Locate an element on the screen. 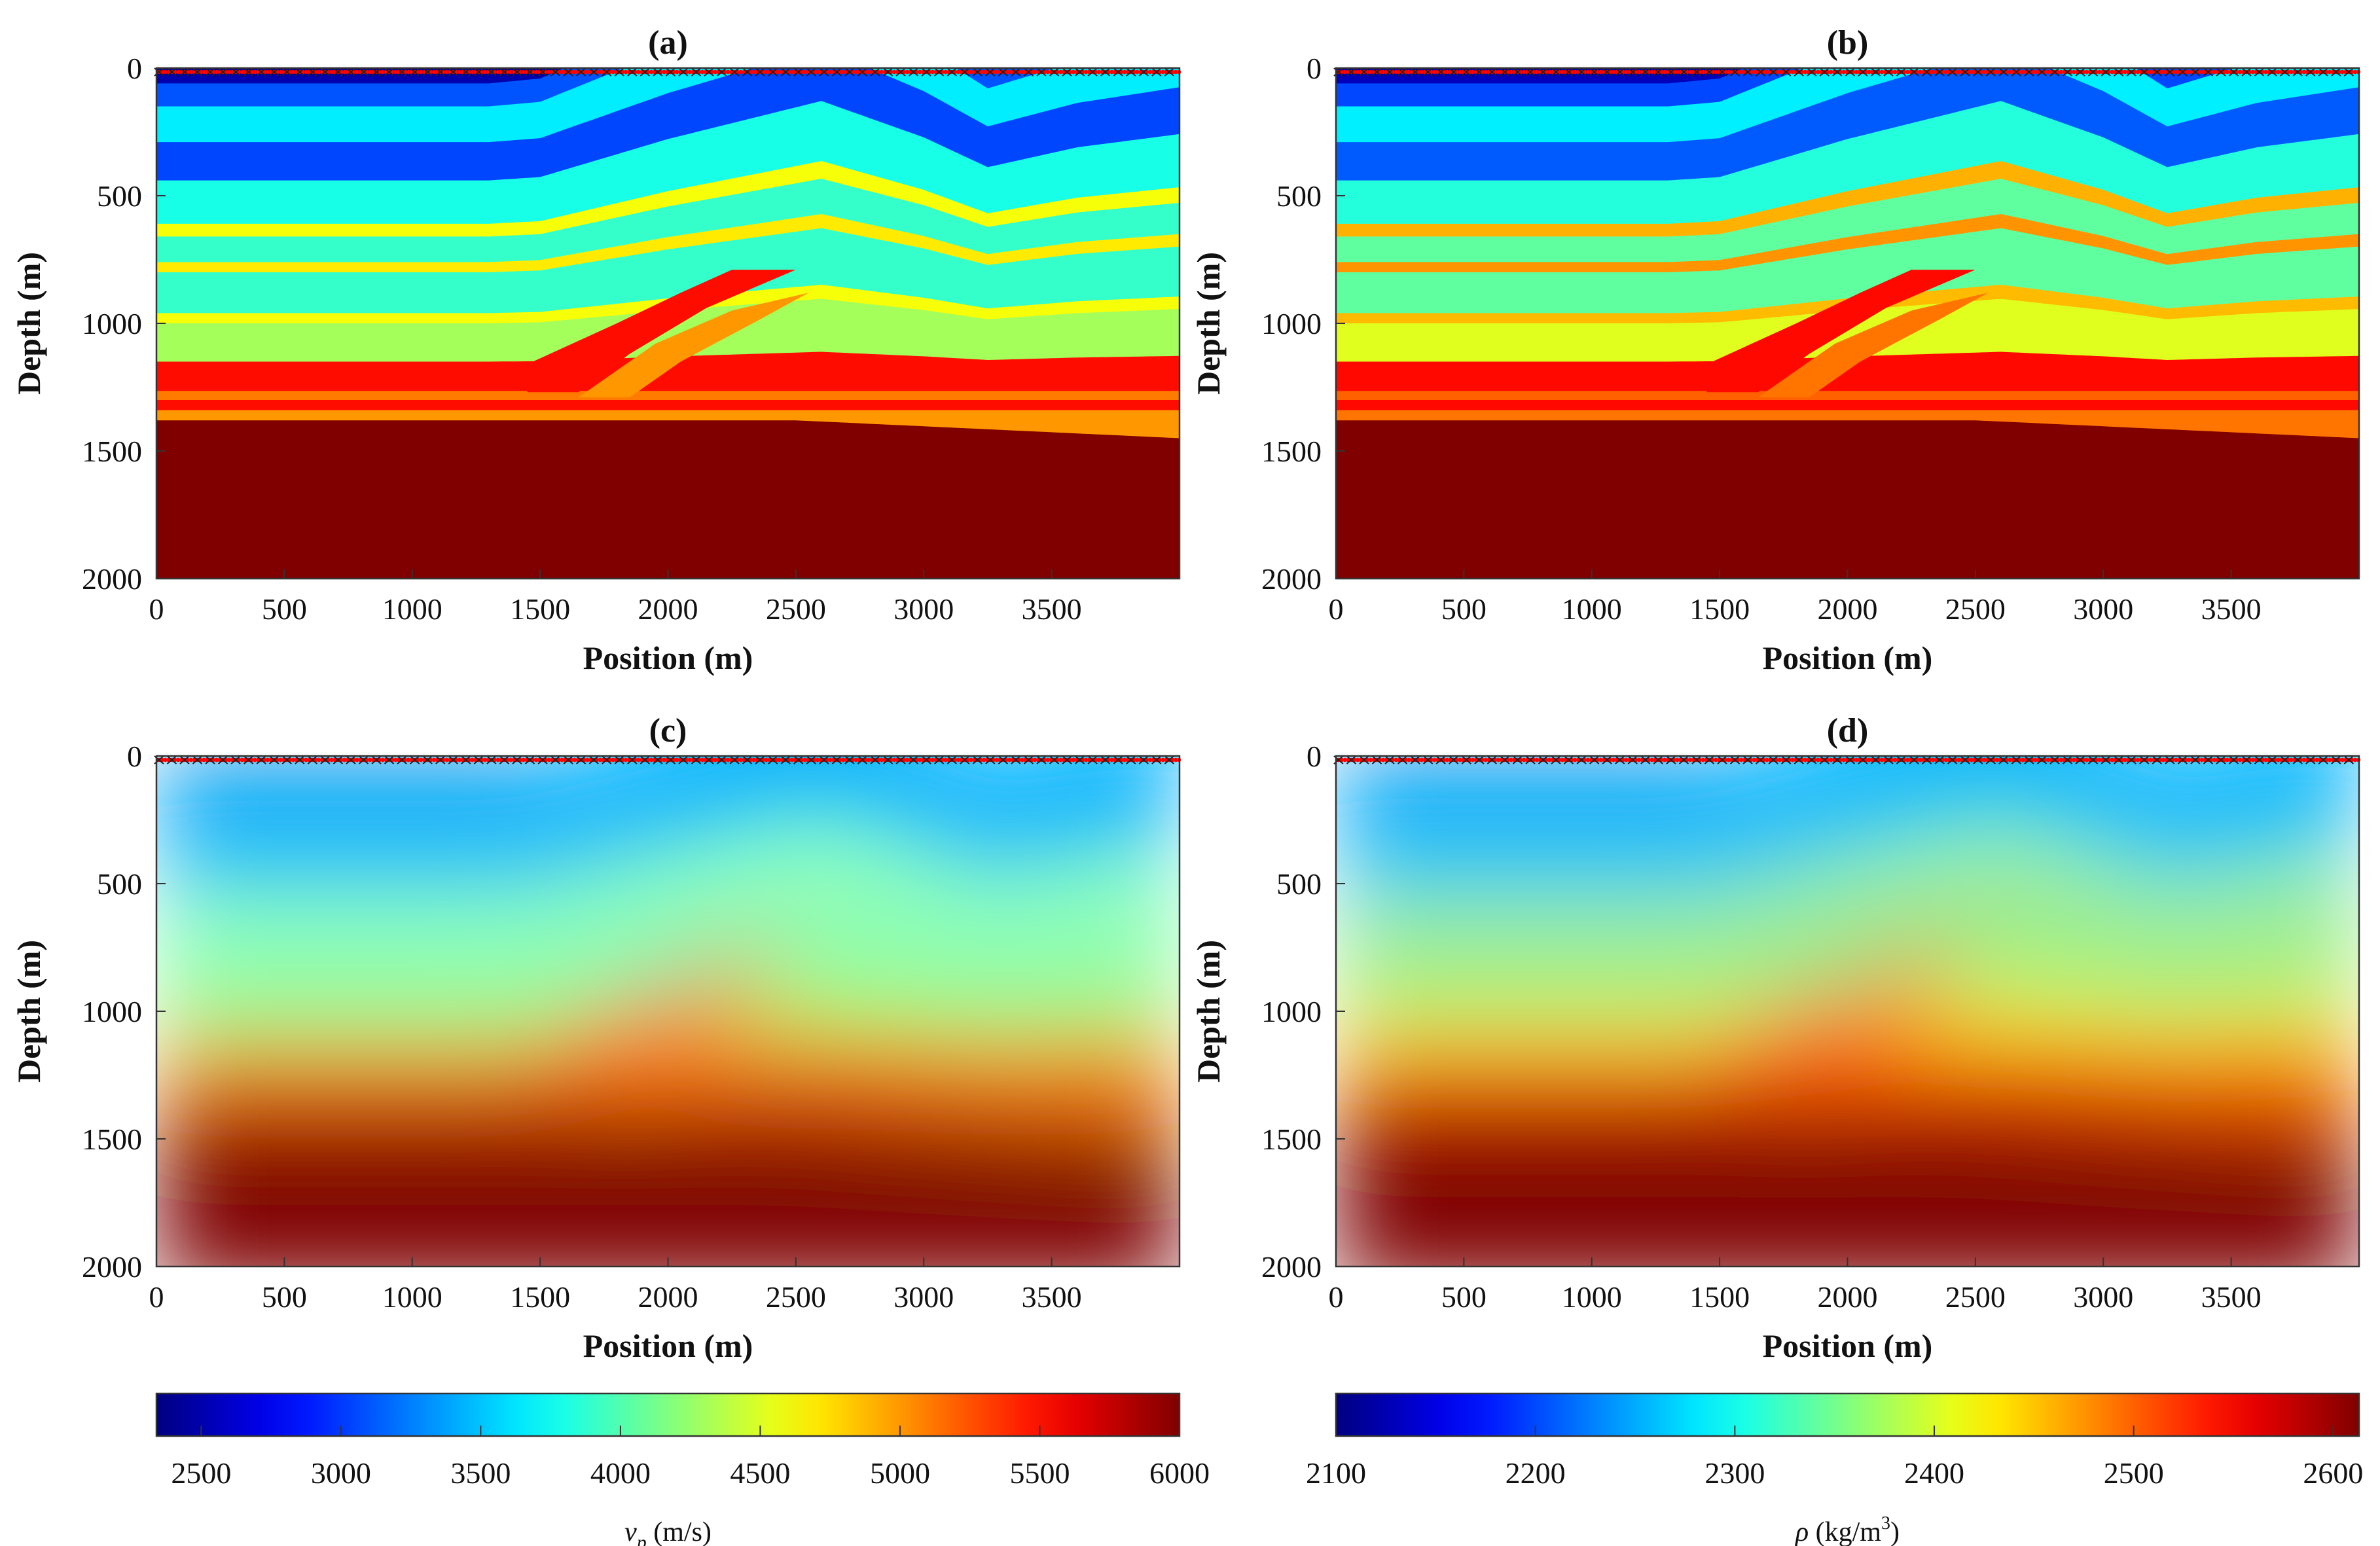  y-tick-label: 1000 is located at coordinates (112, 1011).